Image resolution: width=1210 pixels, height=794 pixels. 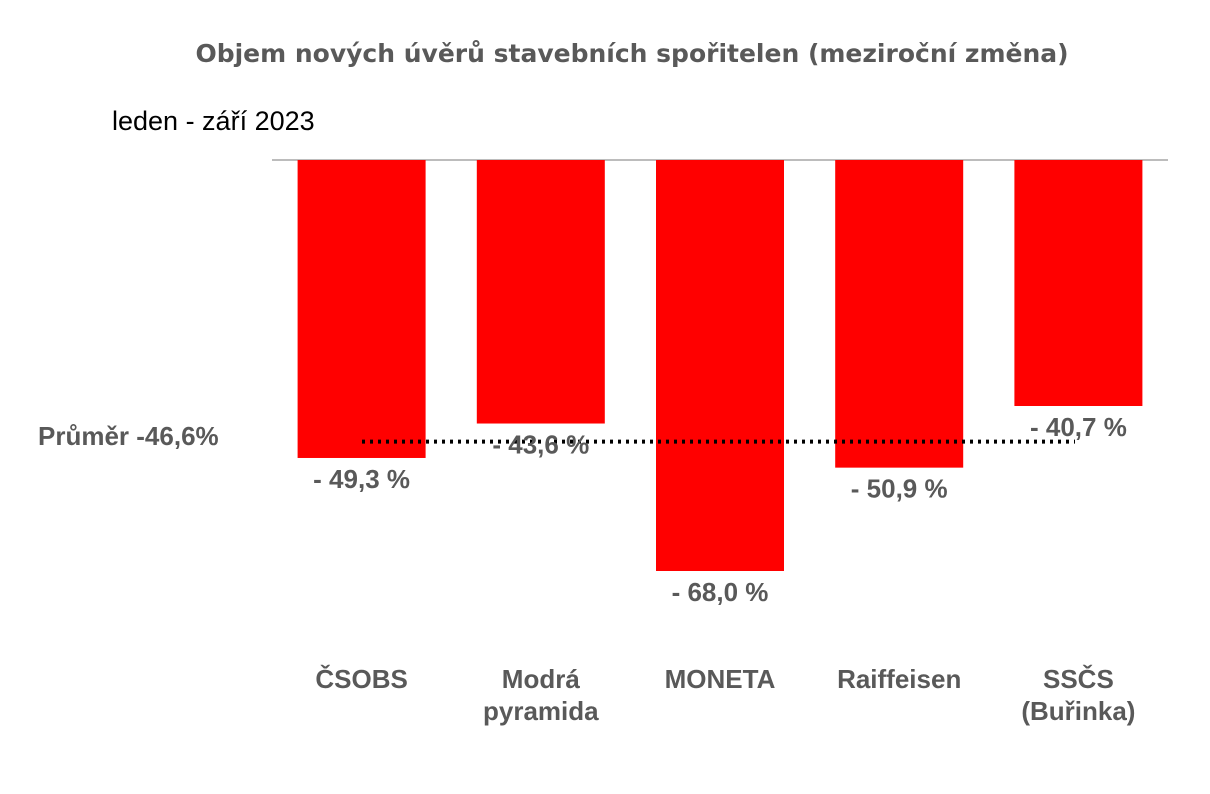 I want to click on category-label-0: ČSOBS, so click(x=361, y=679).